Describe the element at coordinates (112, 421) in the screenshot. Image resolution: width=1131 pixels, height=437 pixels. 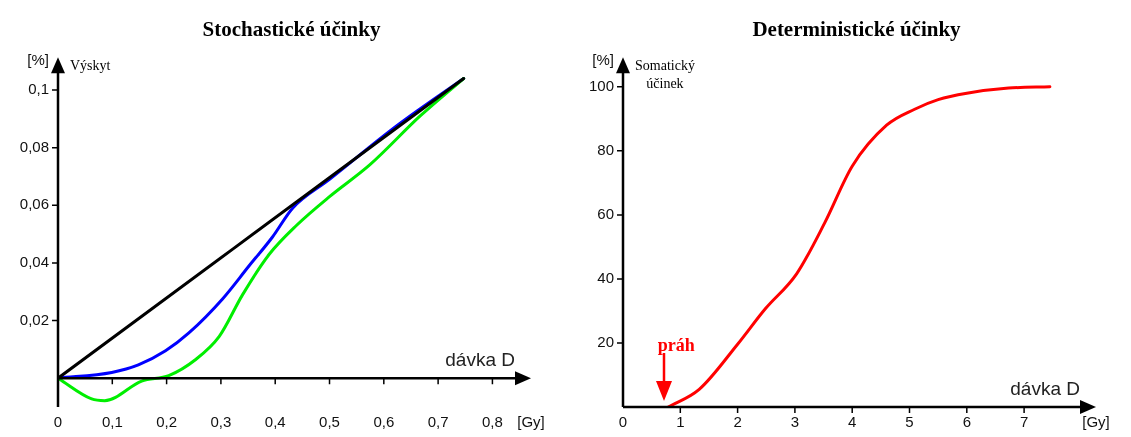
I see `x-tick-label: 0,1` at that location.